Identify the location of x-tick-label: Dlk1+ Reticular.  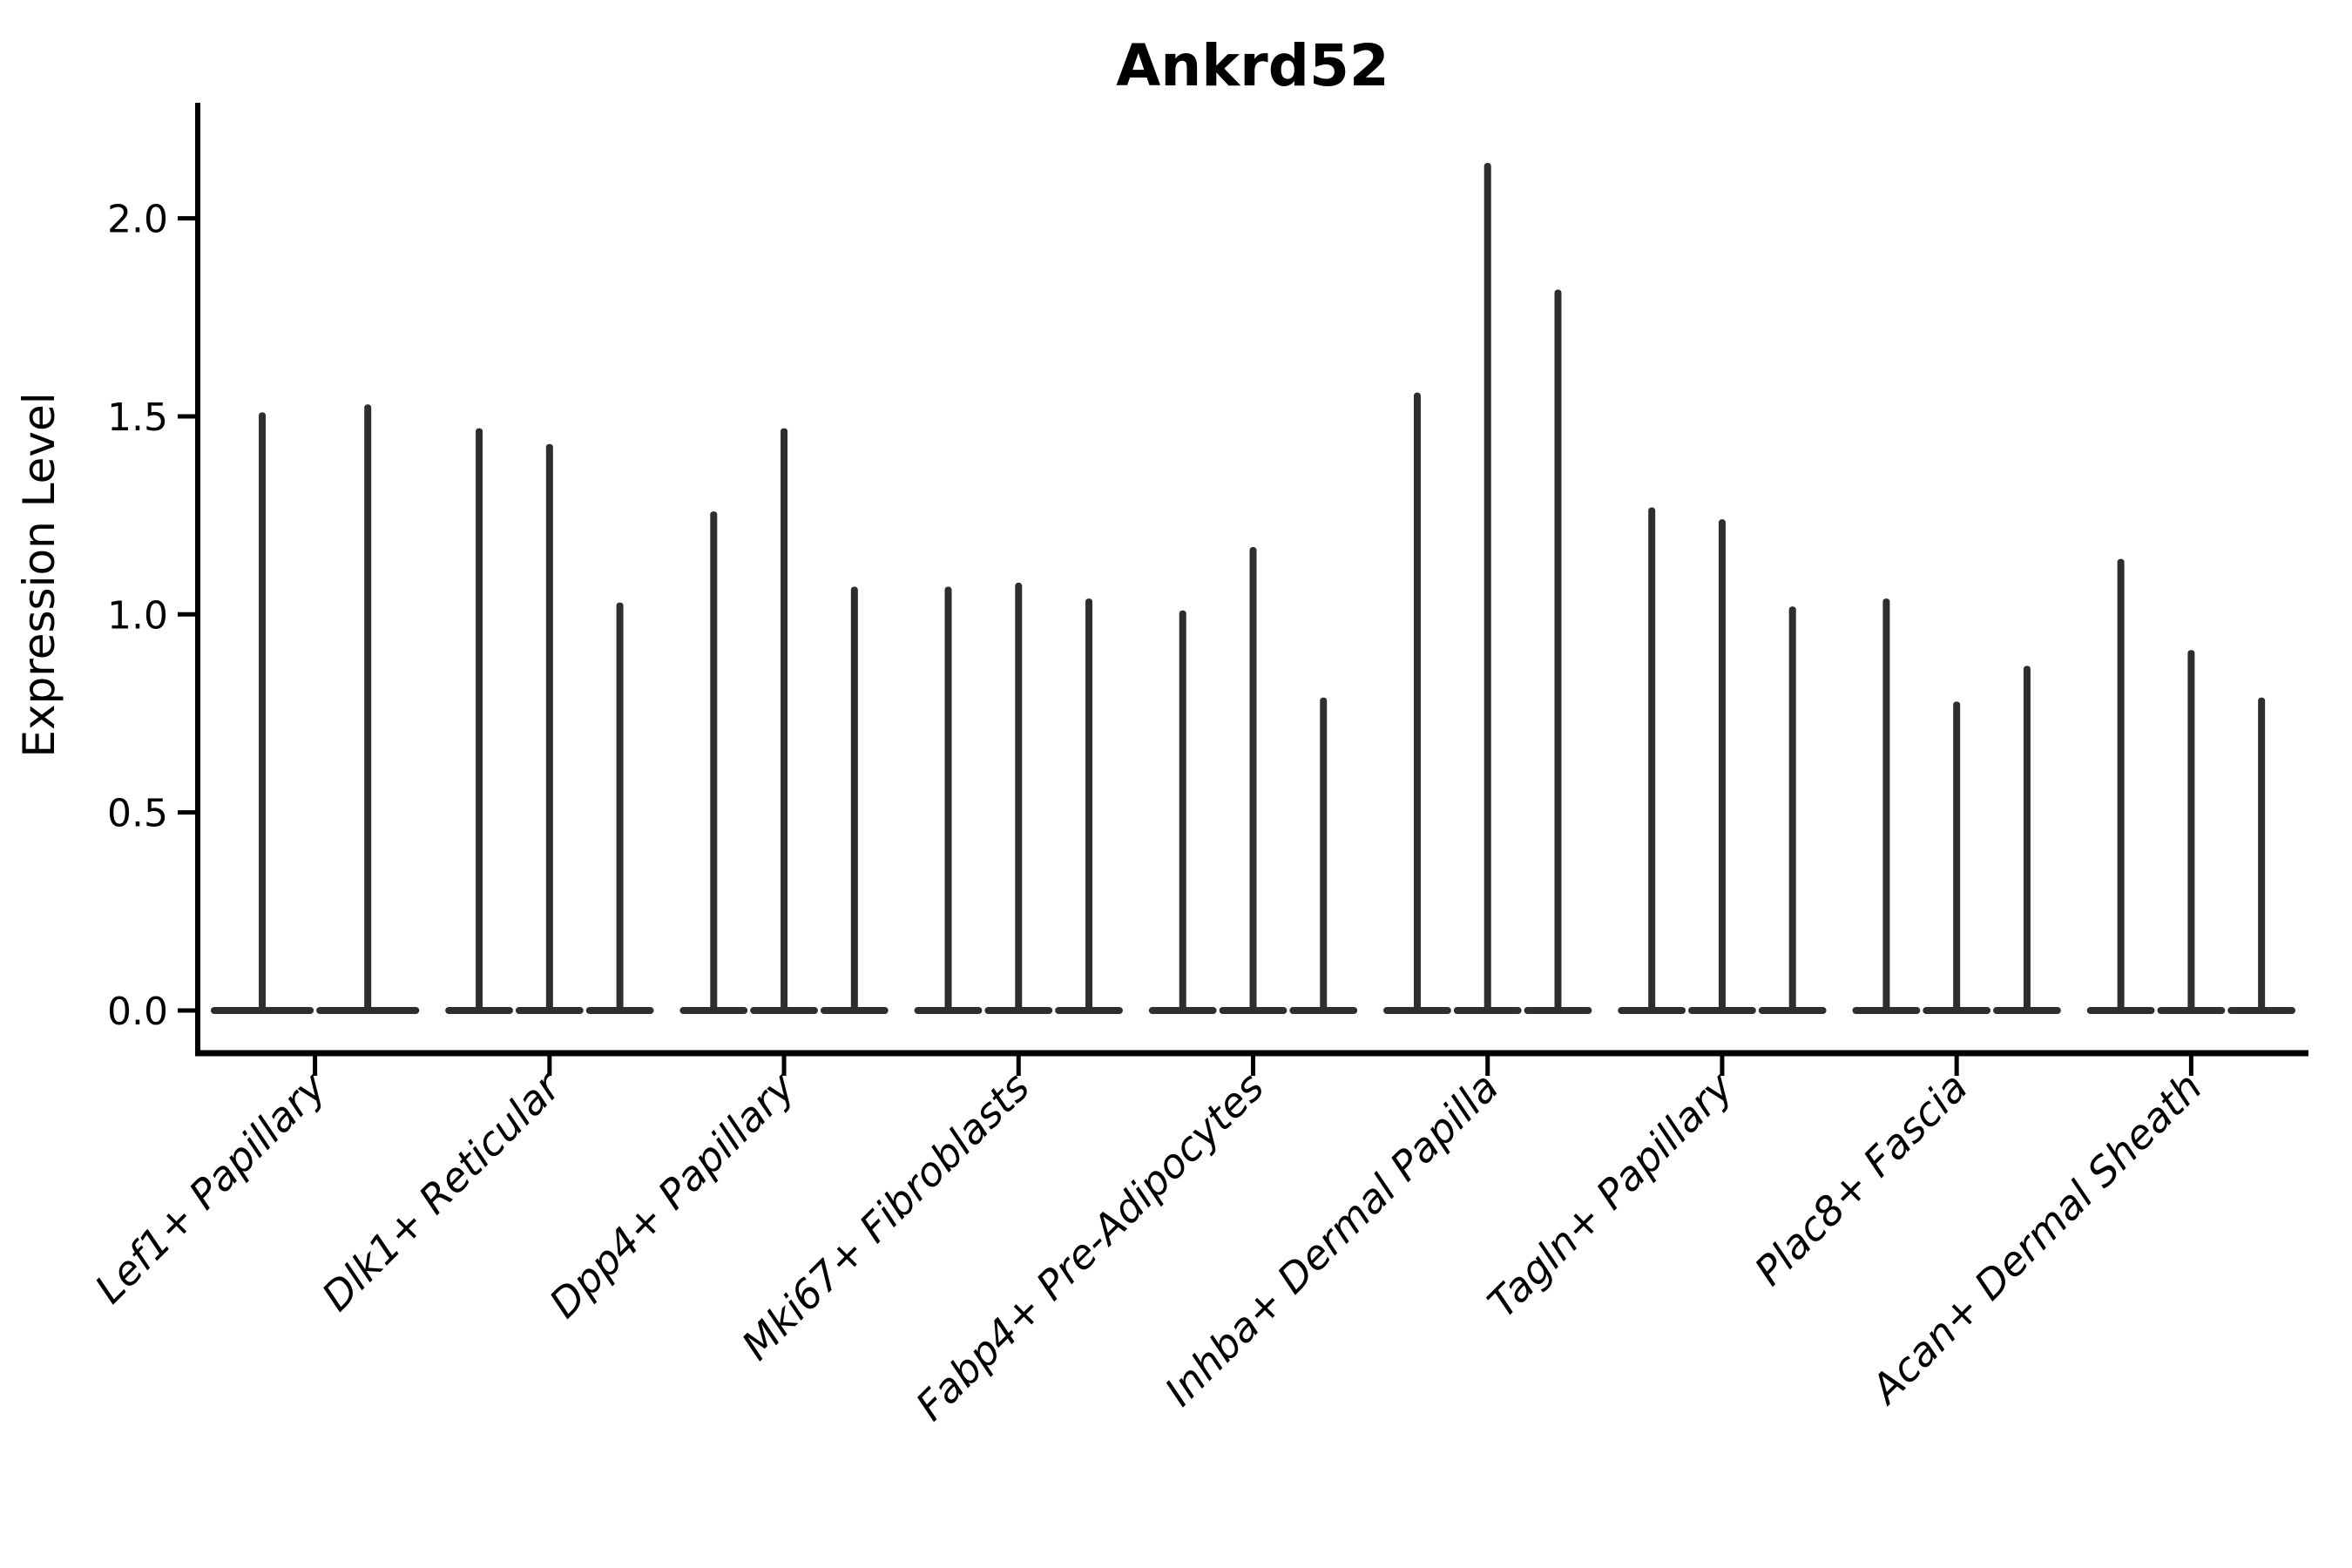
(442, 1191).